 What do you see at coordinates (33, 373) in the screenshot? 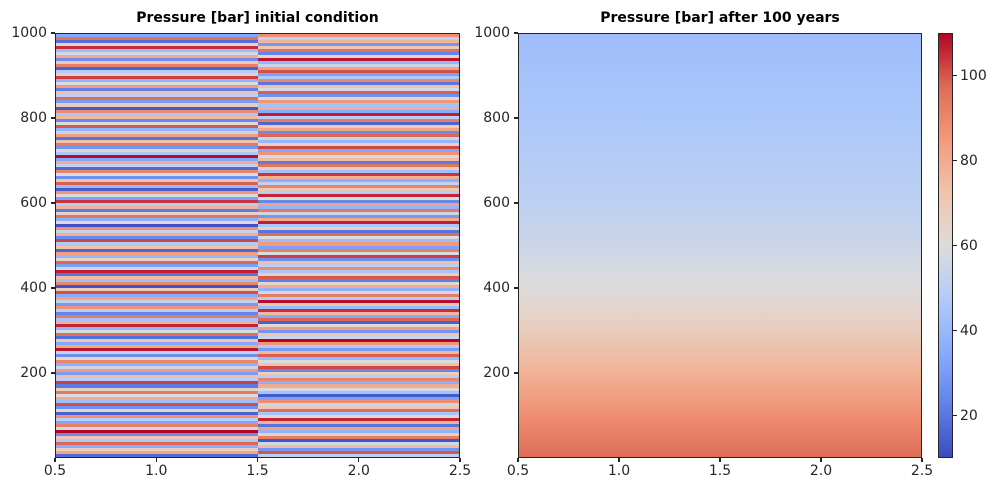
I see `y-tick-label: 200` at bounding box center [33, 373].